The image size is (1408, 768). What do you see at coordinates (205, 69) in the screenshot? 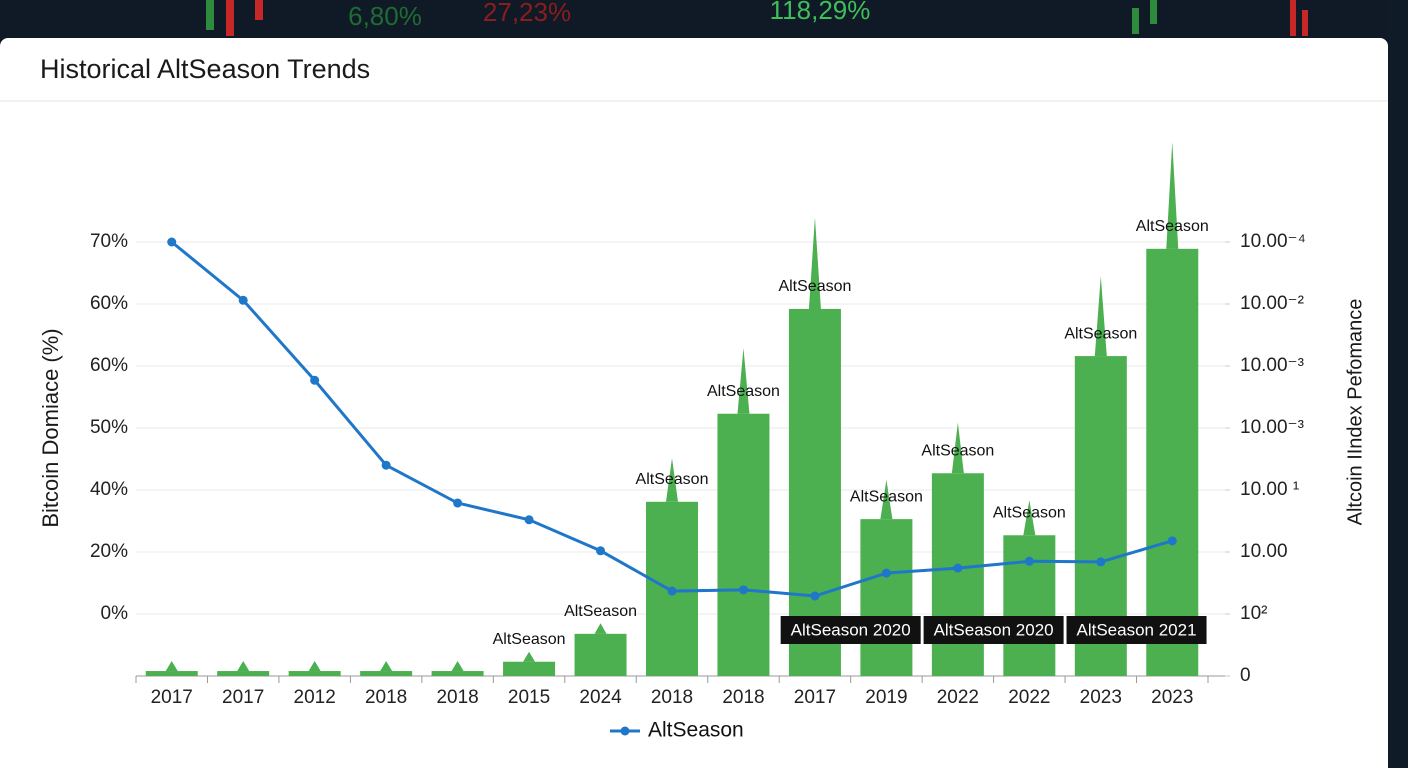
I see `chart-title: Historical AltSeason Trends` at bounding box center [205, 69].